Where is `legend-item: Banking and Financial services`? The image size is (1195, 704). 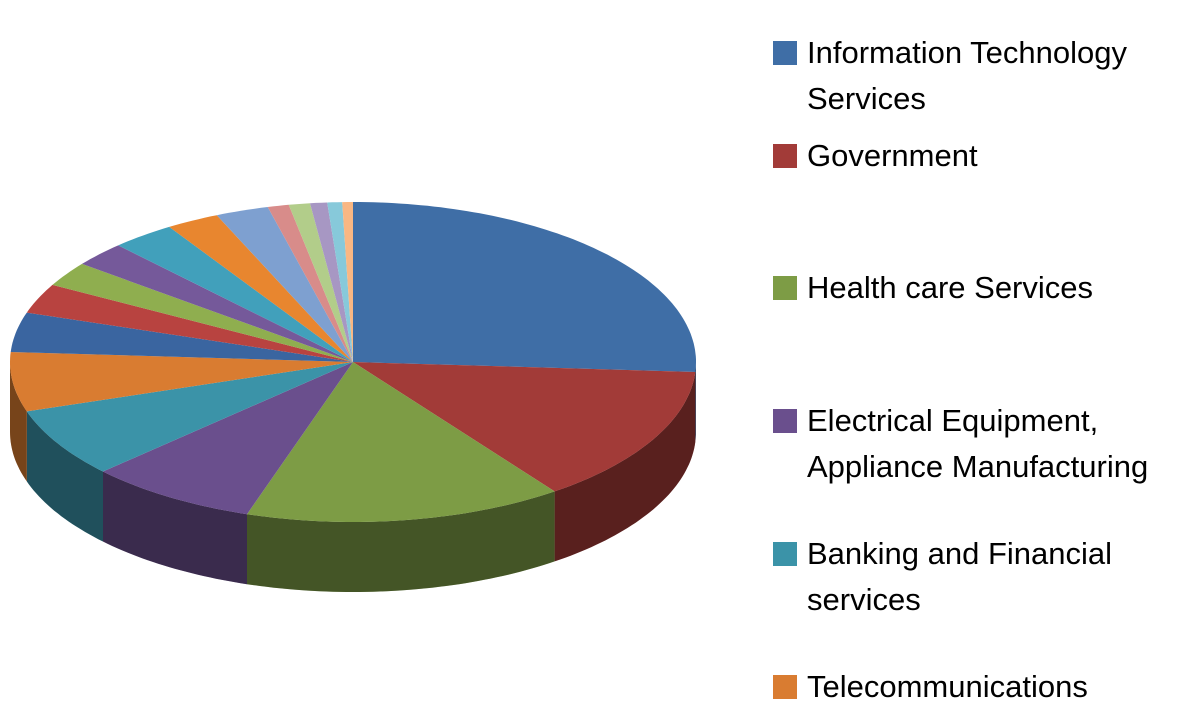
legend-item: Banking and Financial services is located at coordinates (965, 577).